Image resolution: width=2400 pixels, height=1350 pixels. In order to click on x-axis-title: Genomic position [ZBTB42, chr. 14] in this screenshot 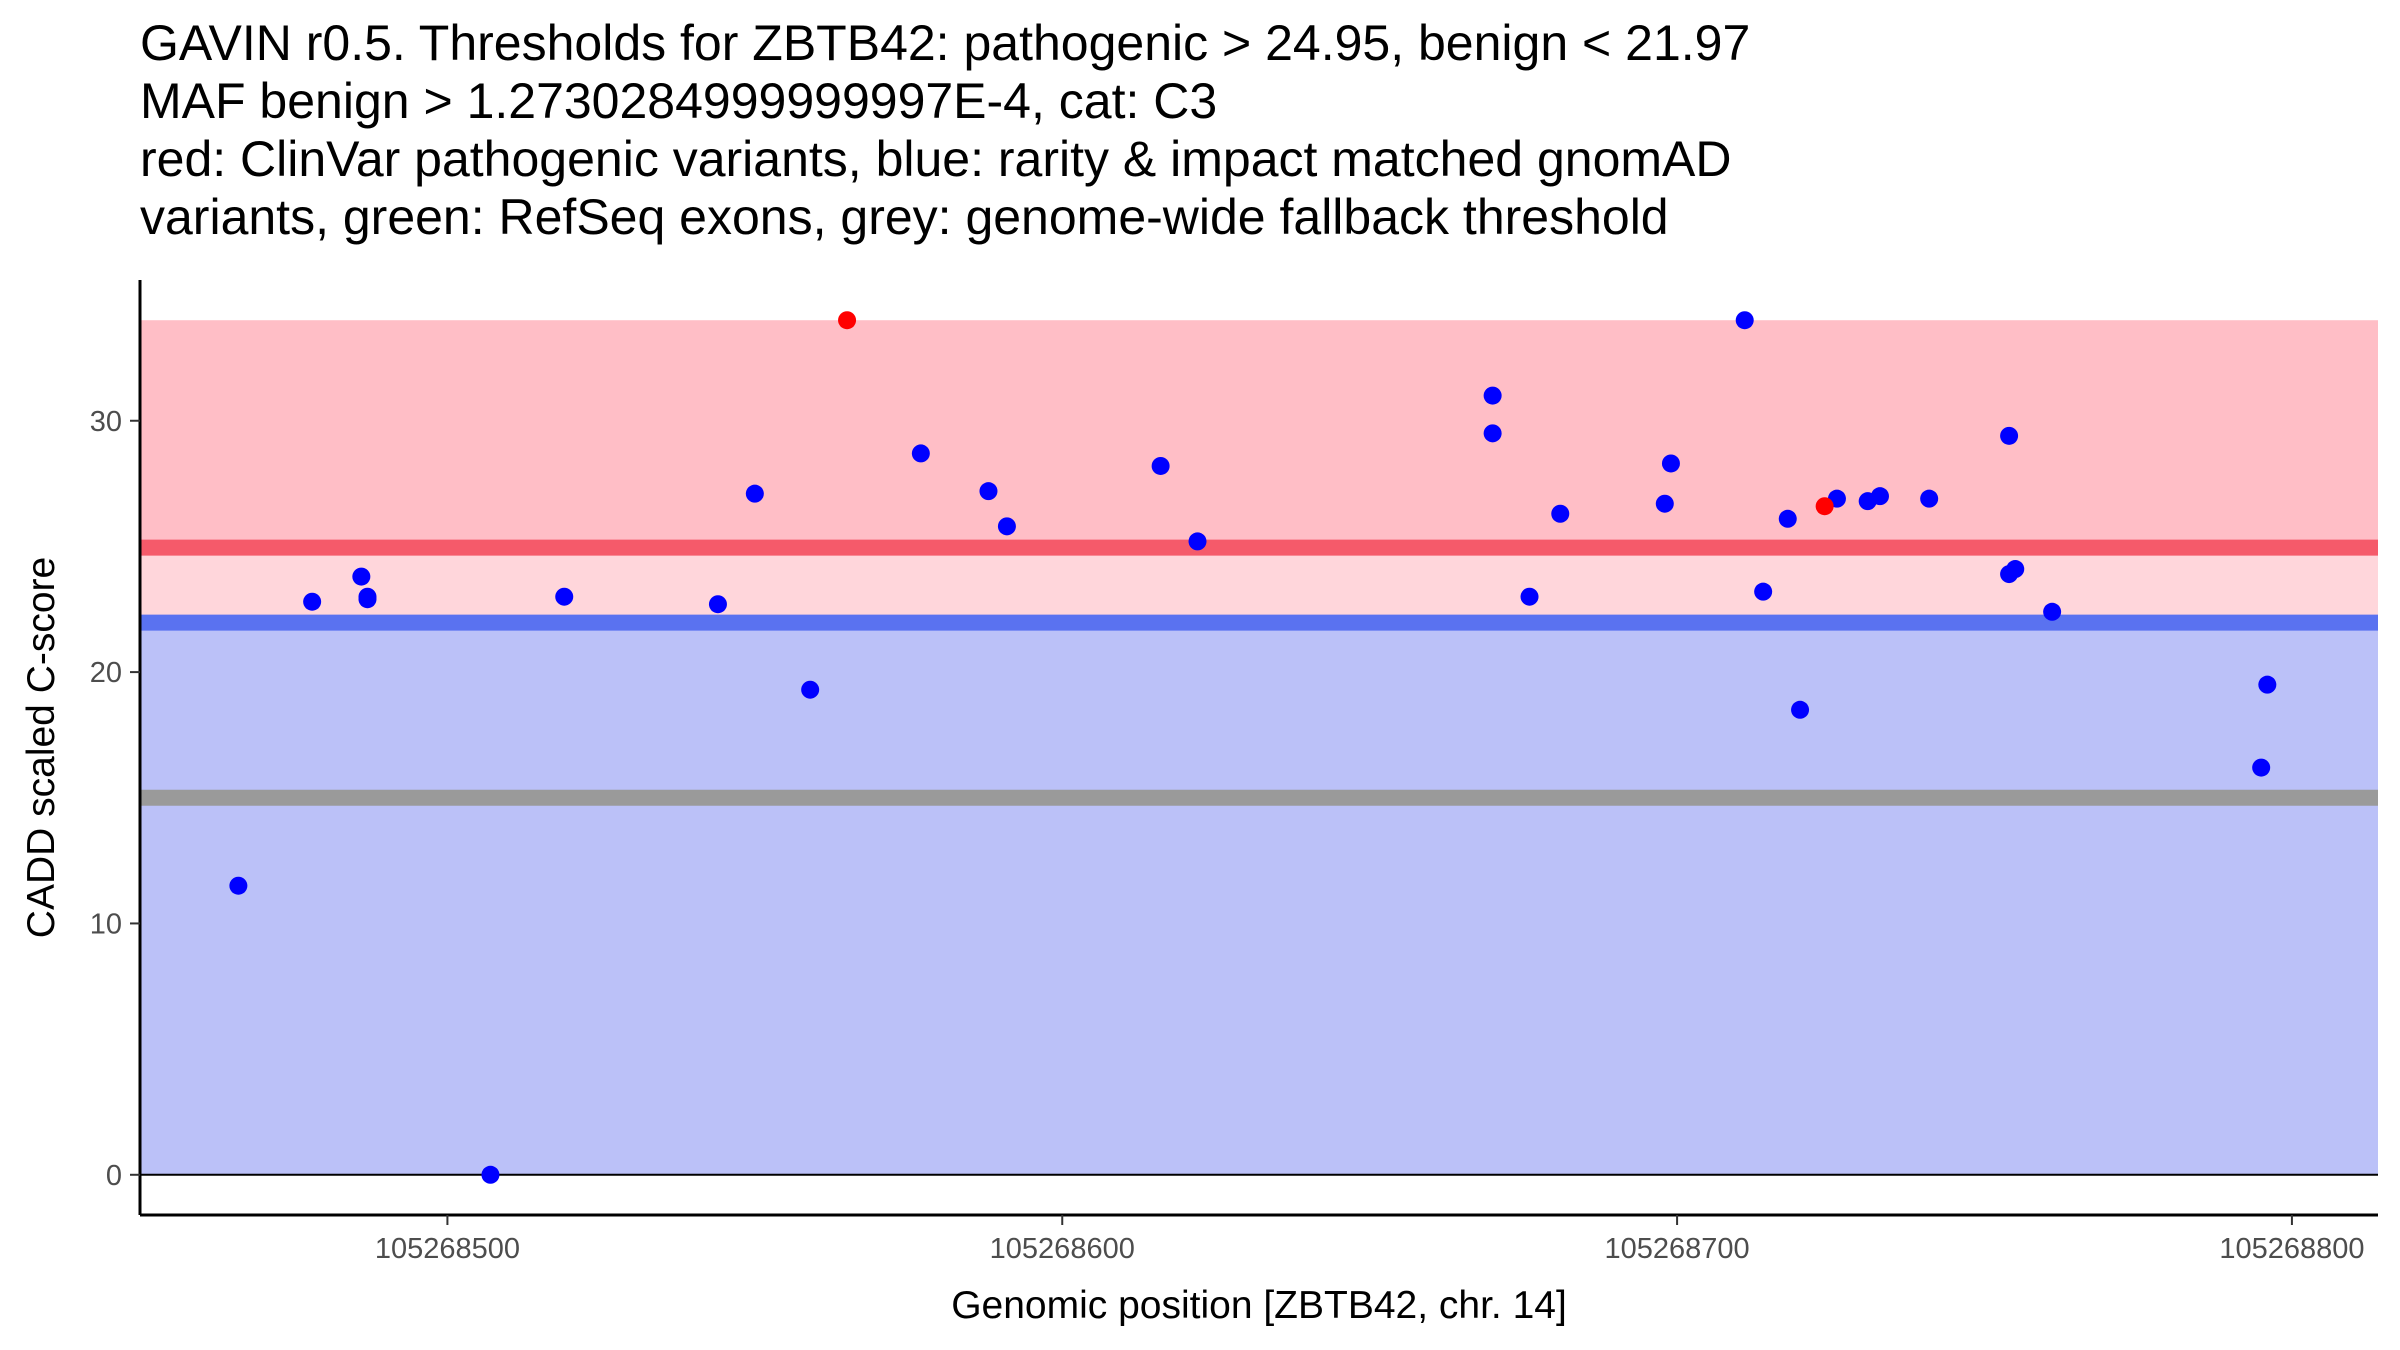, I will do `click(1259, 1305)`.